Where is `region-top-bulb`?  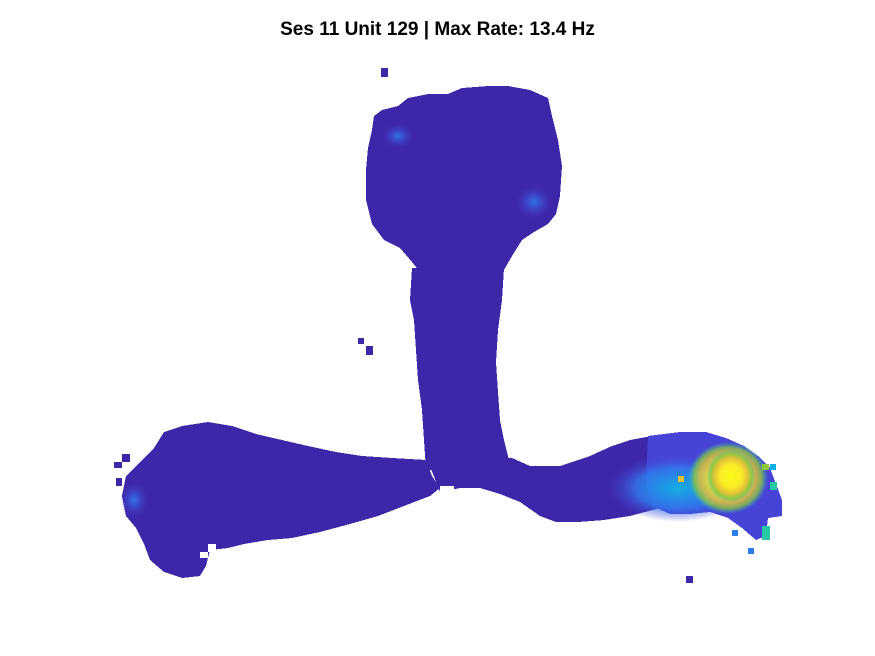 region-top-bulb is located at coordinates (464, 179).